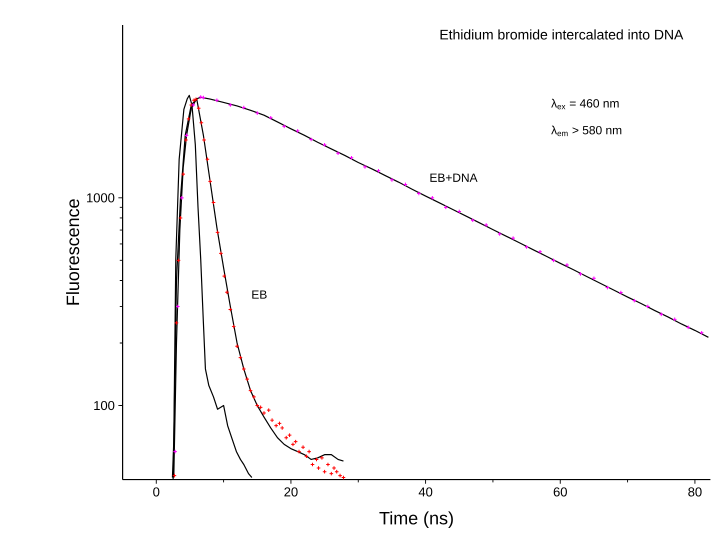 The width and height of the screenshot is (711, 554). Describe the element at coordinates (73, 252) in the screenshot. I see `y-axis-title: Fluorescence` at that location.